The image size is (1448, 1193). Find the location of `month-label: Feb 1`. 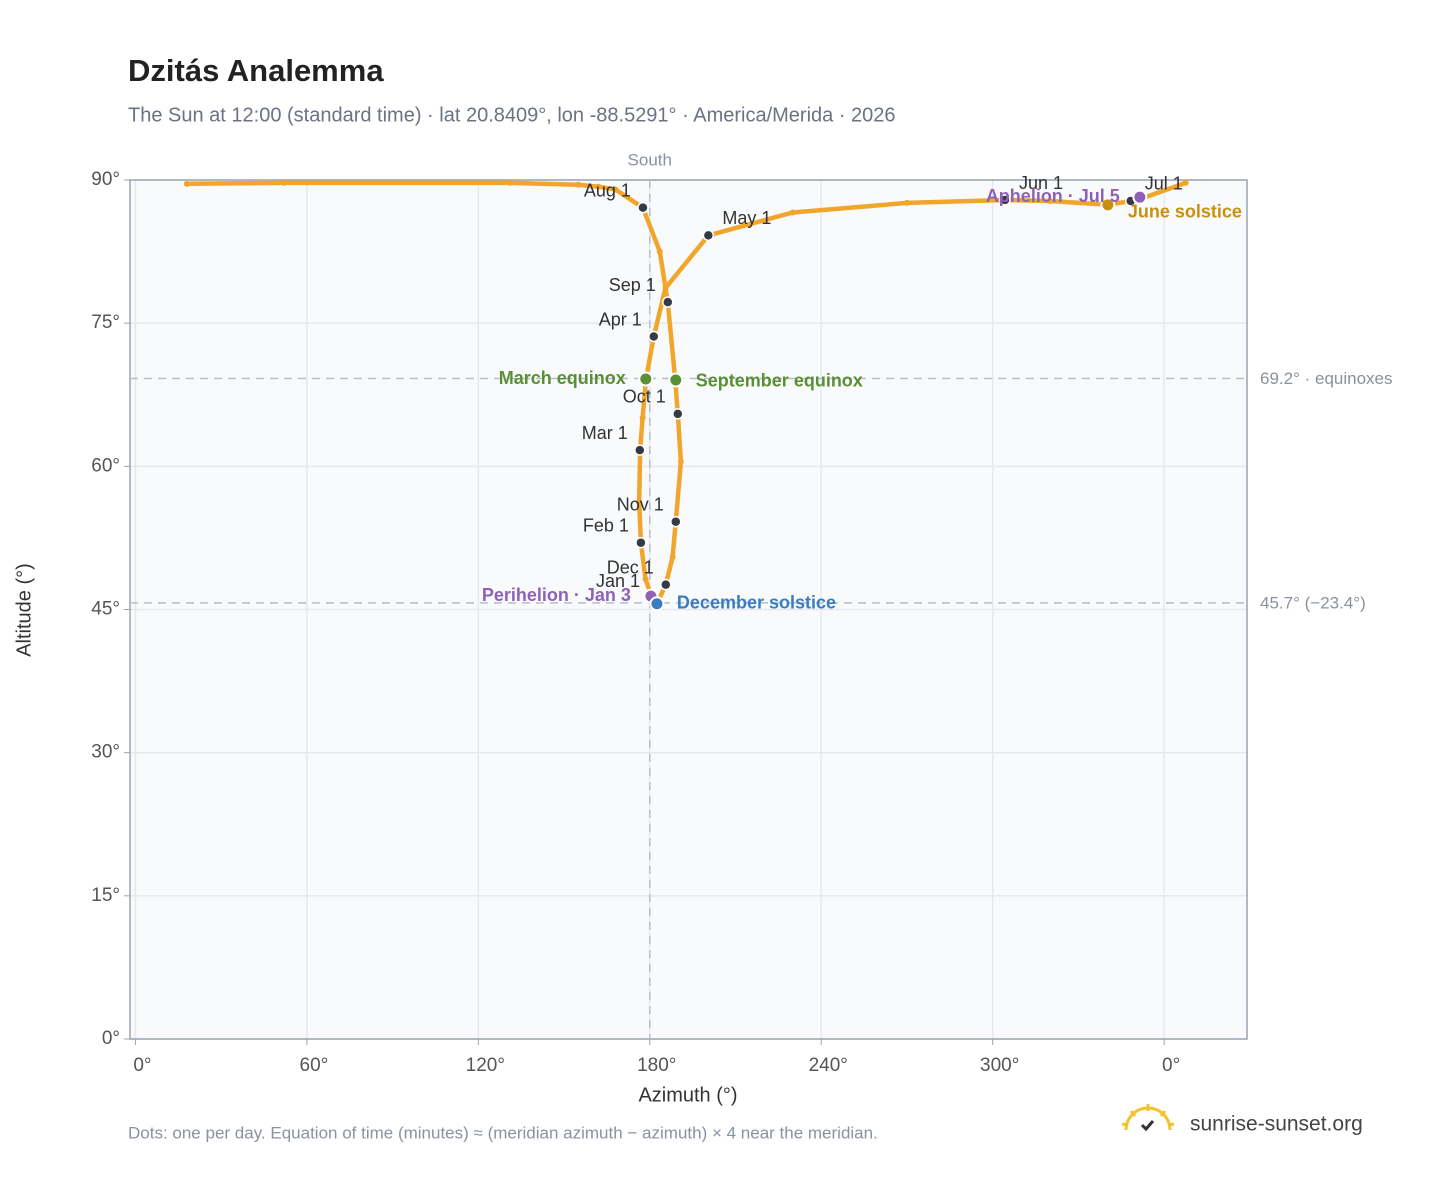

month-label: Feb 1 is located at coordinates (606, 525).